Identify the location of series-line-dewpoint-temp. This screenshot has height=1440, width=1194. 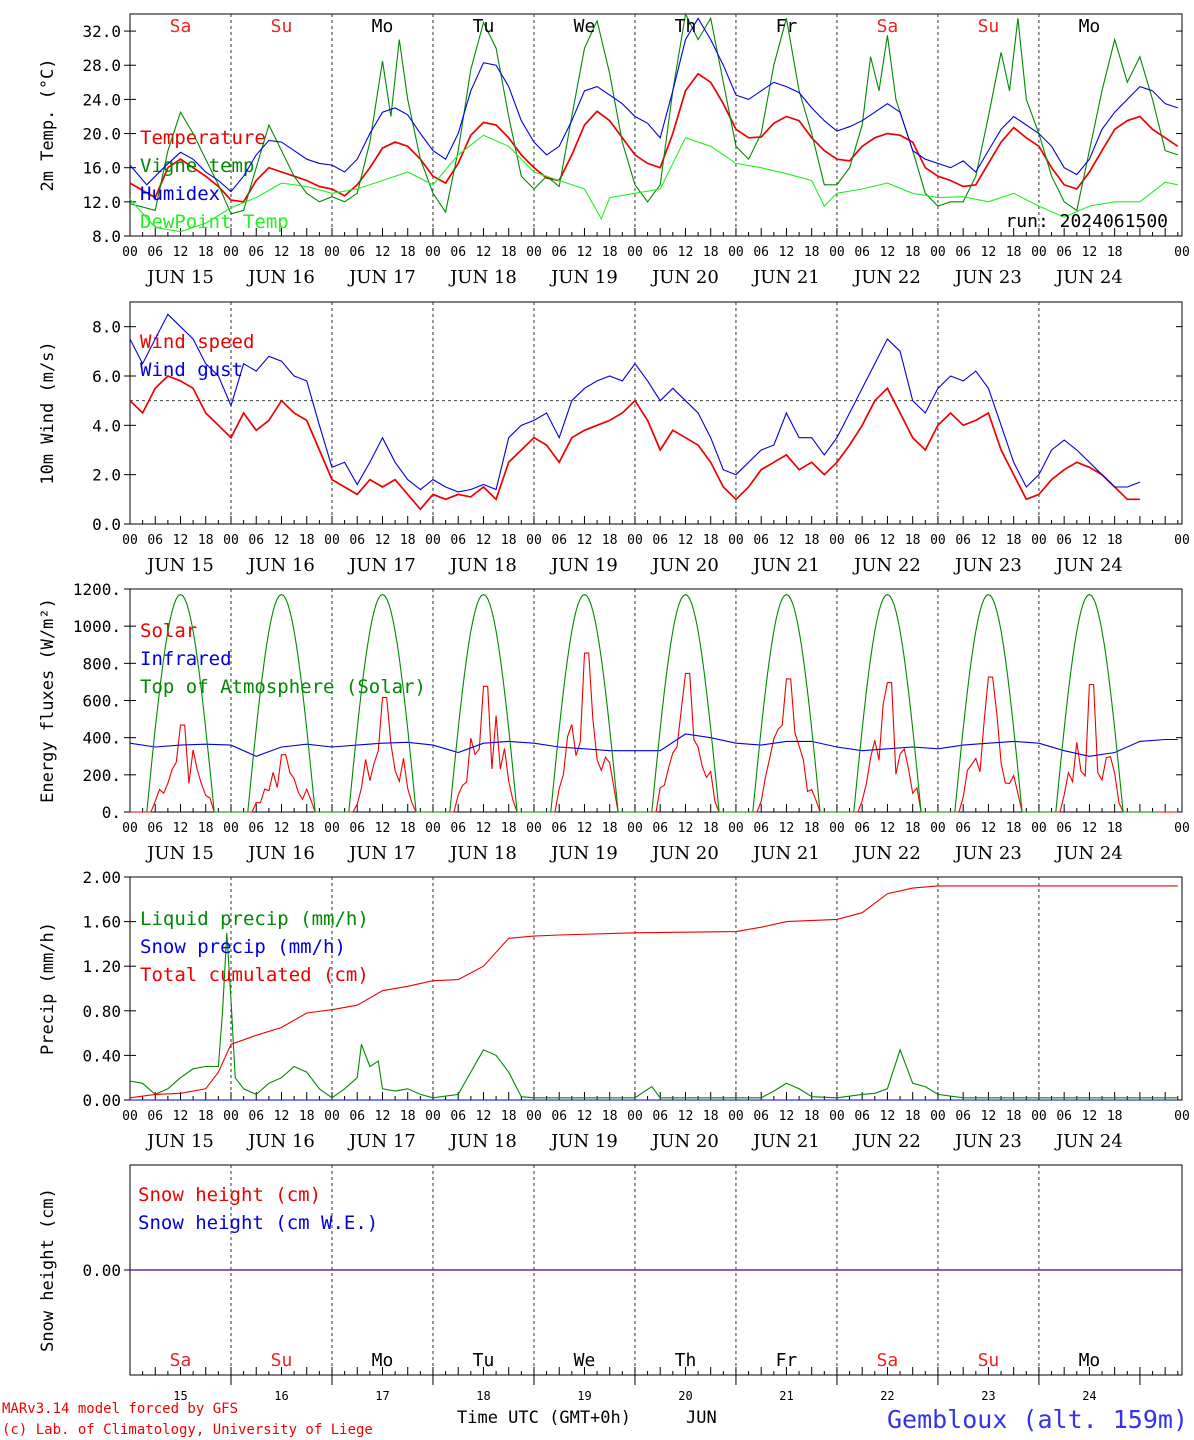
(653, 183).